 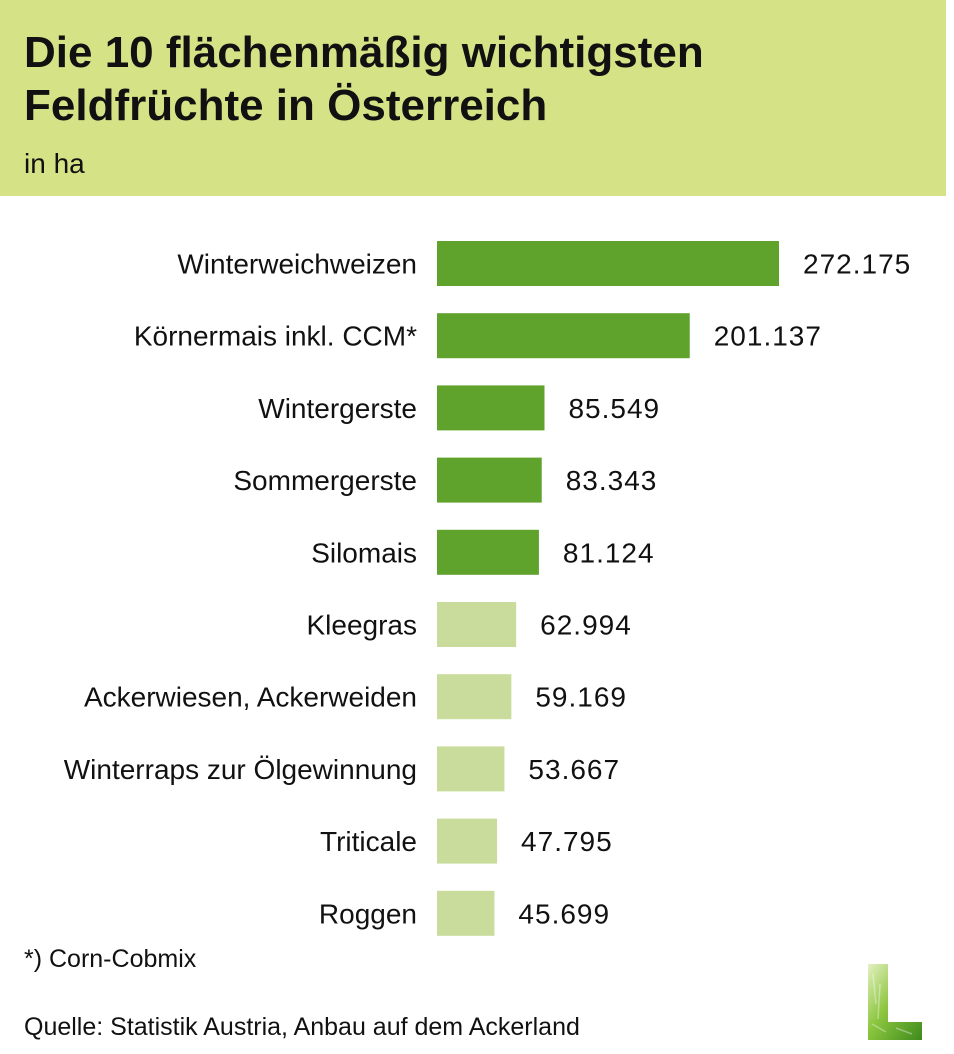 What do you see at coordinates (110, 959) in the screenshot?
I see `footnote: *) Corn-Cobmix` at bounding box center [110, 959].